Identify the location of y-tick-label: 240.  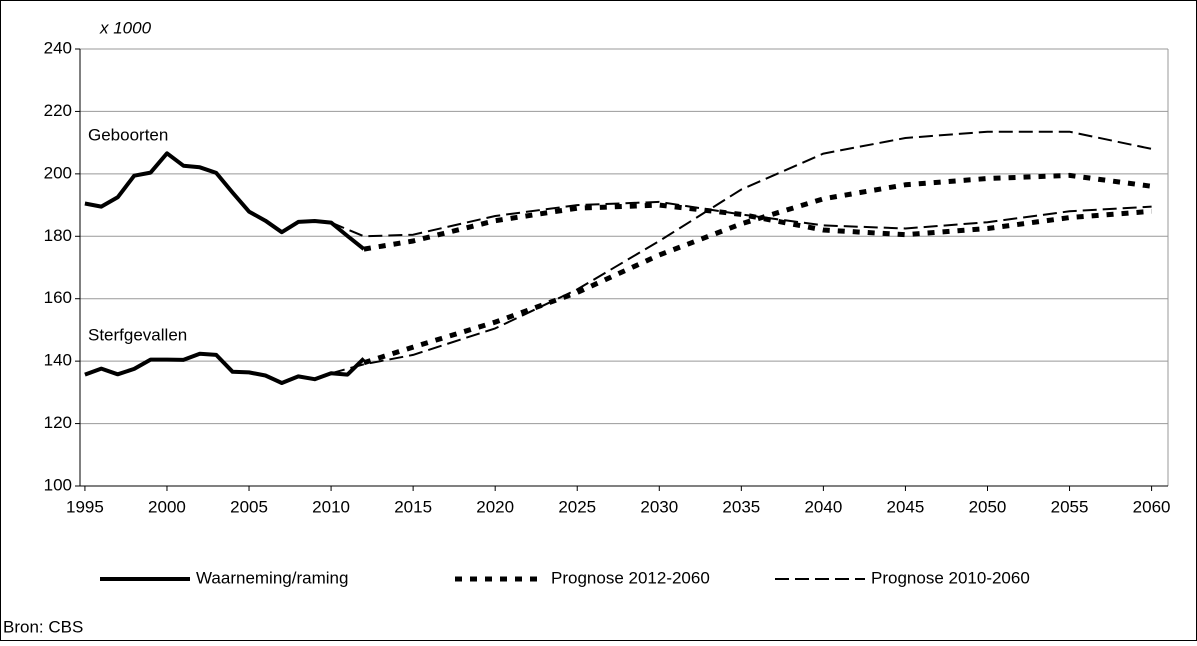
(58, 47).